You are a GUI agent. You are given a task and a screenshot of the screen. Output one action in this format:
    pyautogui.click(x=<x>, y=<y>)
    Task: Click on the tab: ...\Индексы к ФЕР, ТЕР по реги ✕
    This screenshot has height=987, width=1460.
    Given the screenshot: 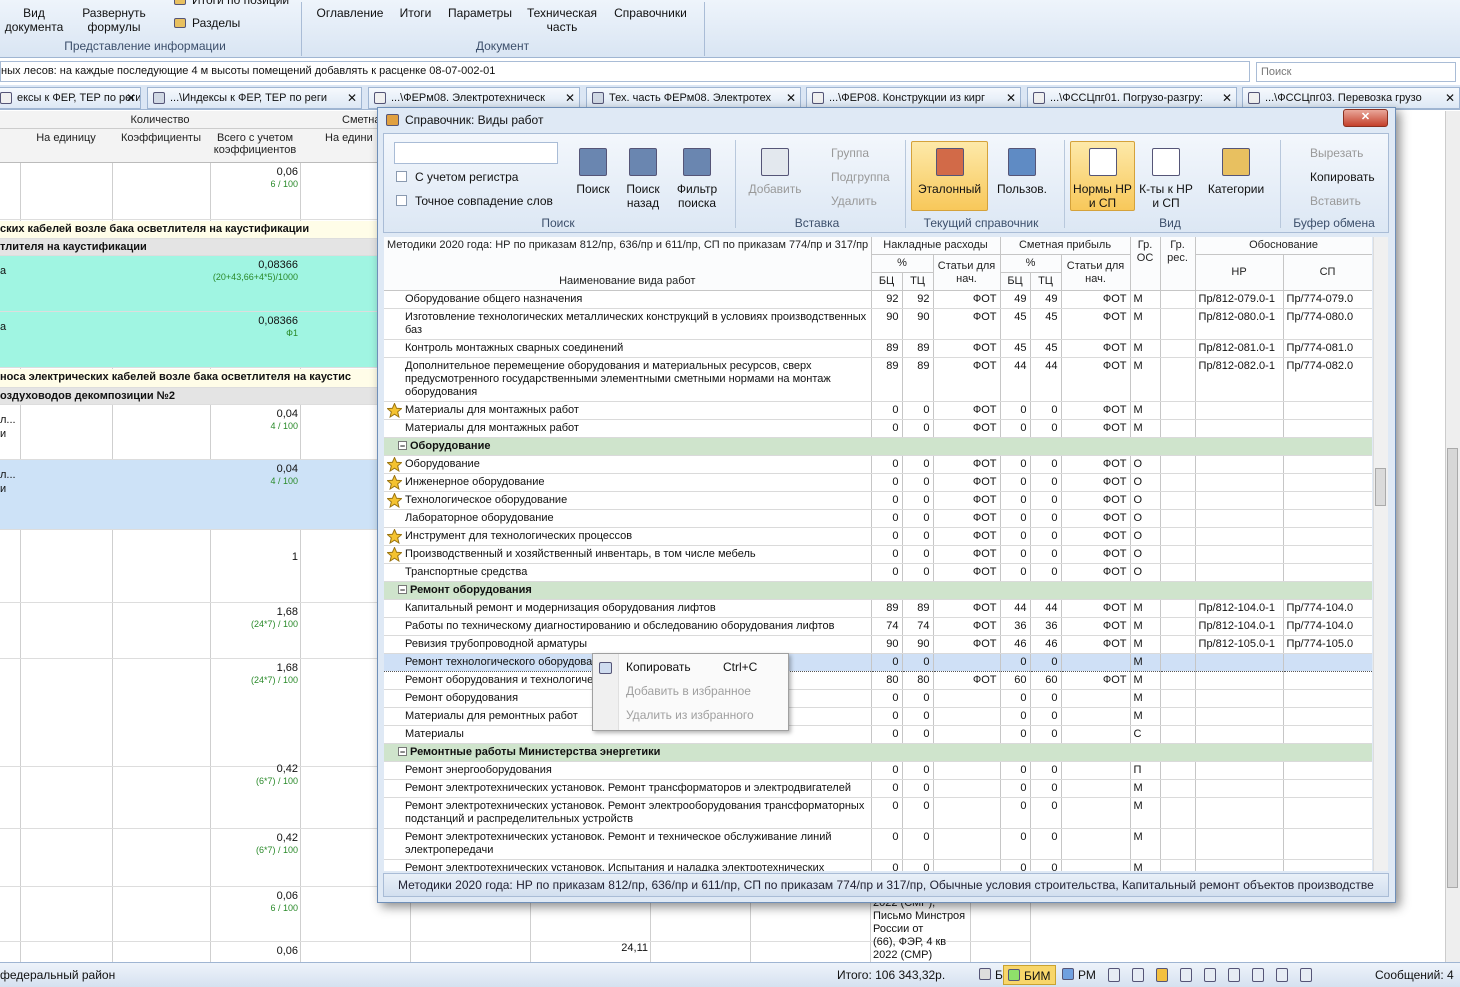 What is the action you would take?
    pyautogui.click(x=254, y=98)
    